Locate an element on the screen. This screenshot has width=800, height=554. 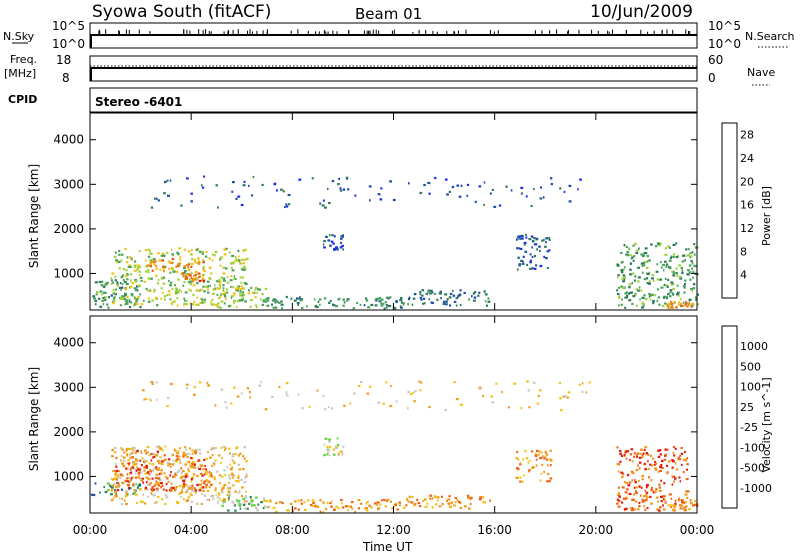
colorbar-tick-label: 100 is located at coordinates (750, 387).